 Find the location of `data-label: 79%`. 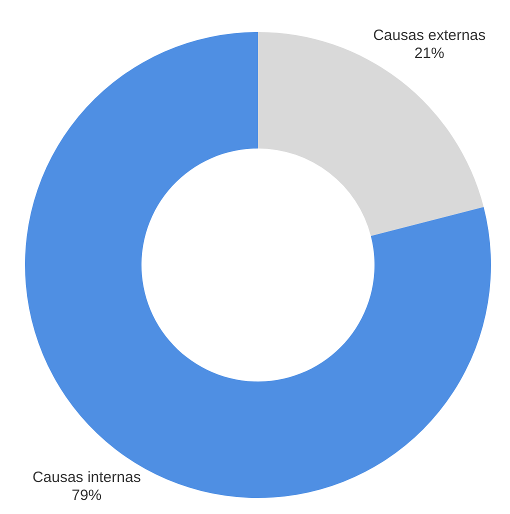

data-label: 79% is located at coordinates (87, 495).